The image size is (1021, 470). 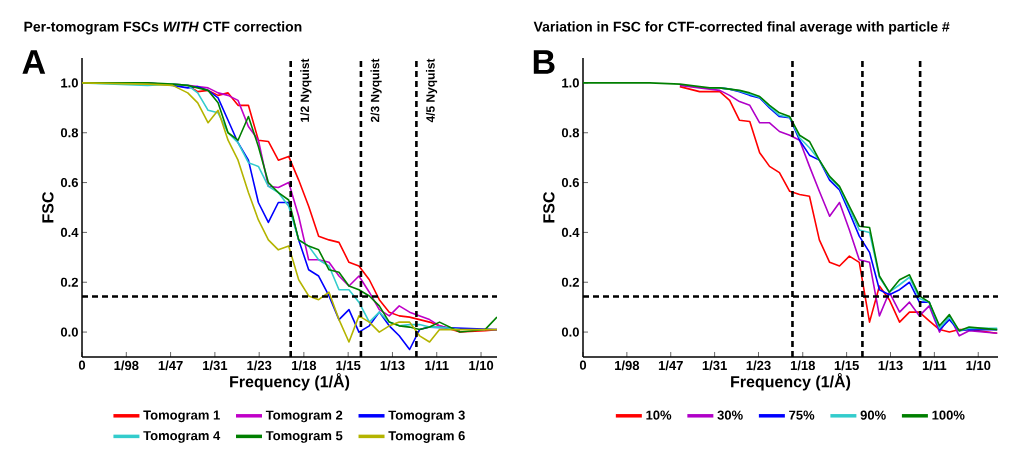 I want to click on legend-label: 30%, so click(x=730, y=415).